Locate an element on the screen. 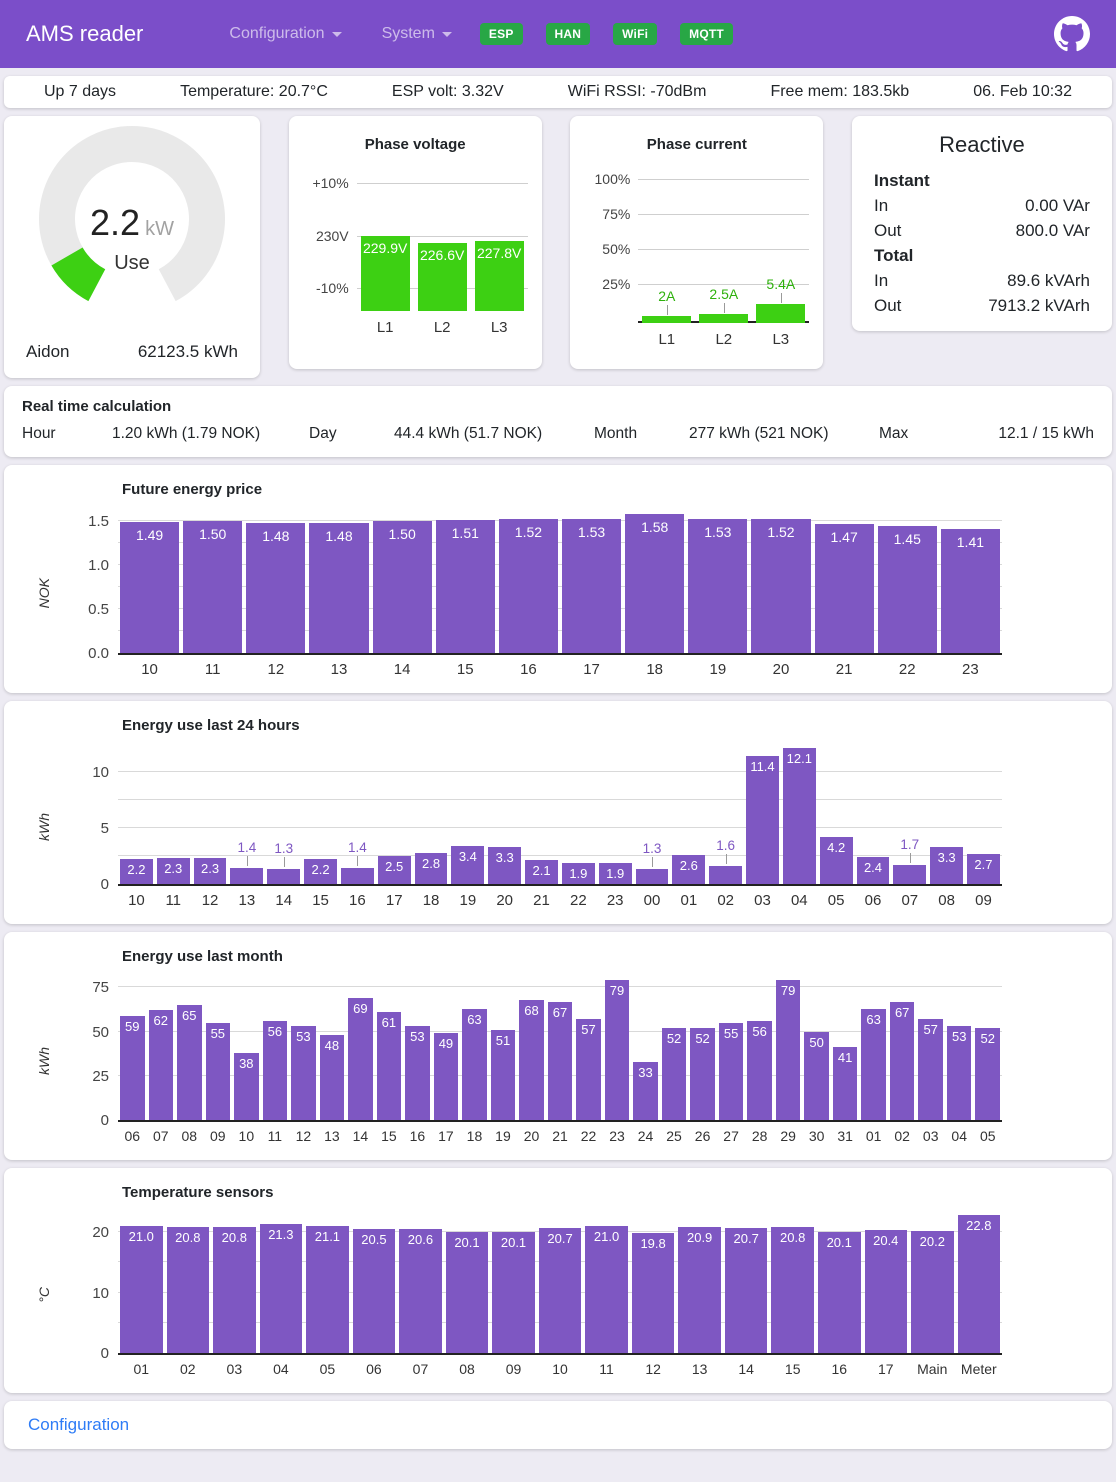 The width and height of the screenshot is (1116, 1482). bar-value-label: 1.52 is located at coordinates (528, 532).